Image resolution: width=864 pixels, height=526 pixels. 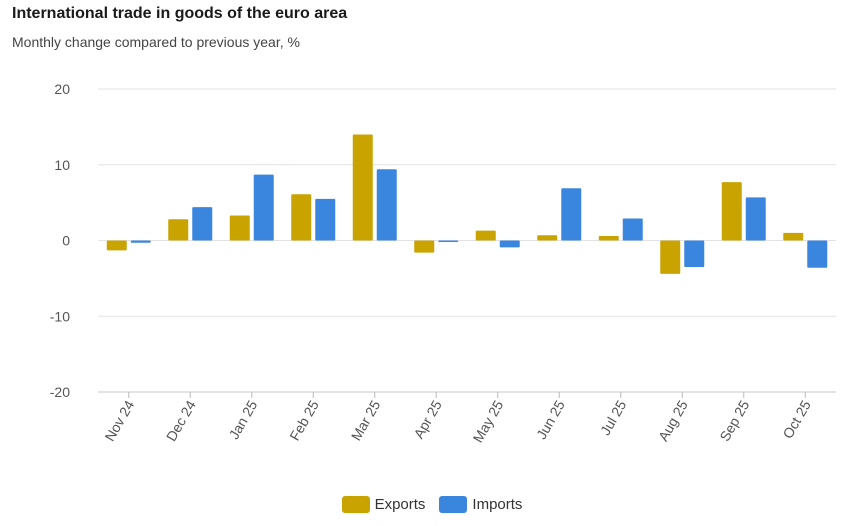 I want to click on x-tick-label: Jul 25, so click(x=613, y=417).